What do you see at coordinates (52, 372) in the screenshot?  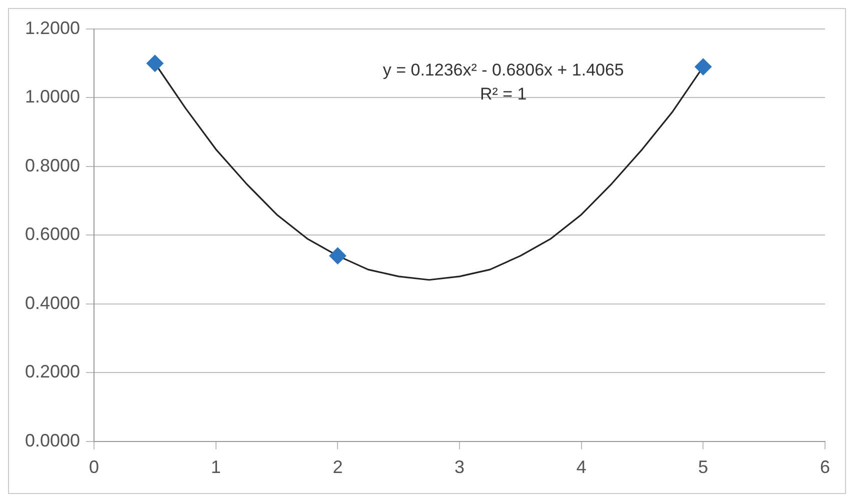 I see `y-tick-label: 0.2000` at bounding box center [52, 372].